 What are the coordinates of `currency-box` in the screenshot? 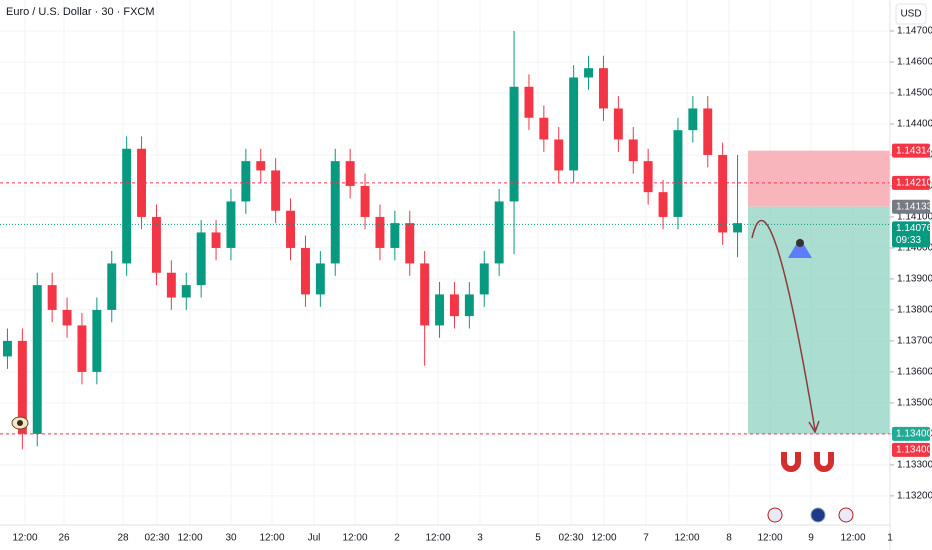 It's located at (911, 14).